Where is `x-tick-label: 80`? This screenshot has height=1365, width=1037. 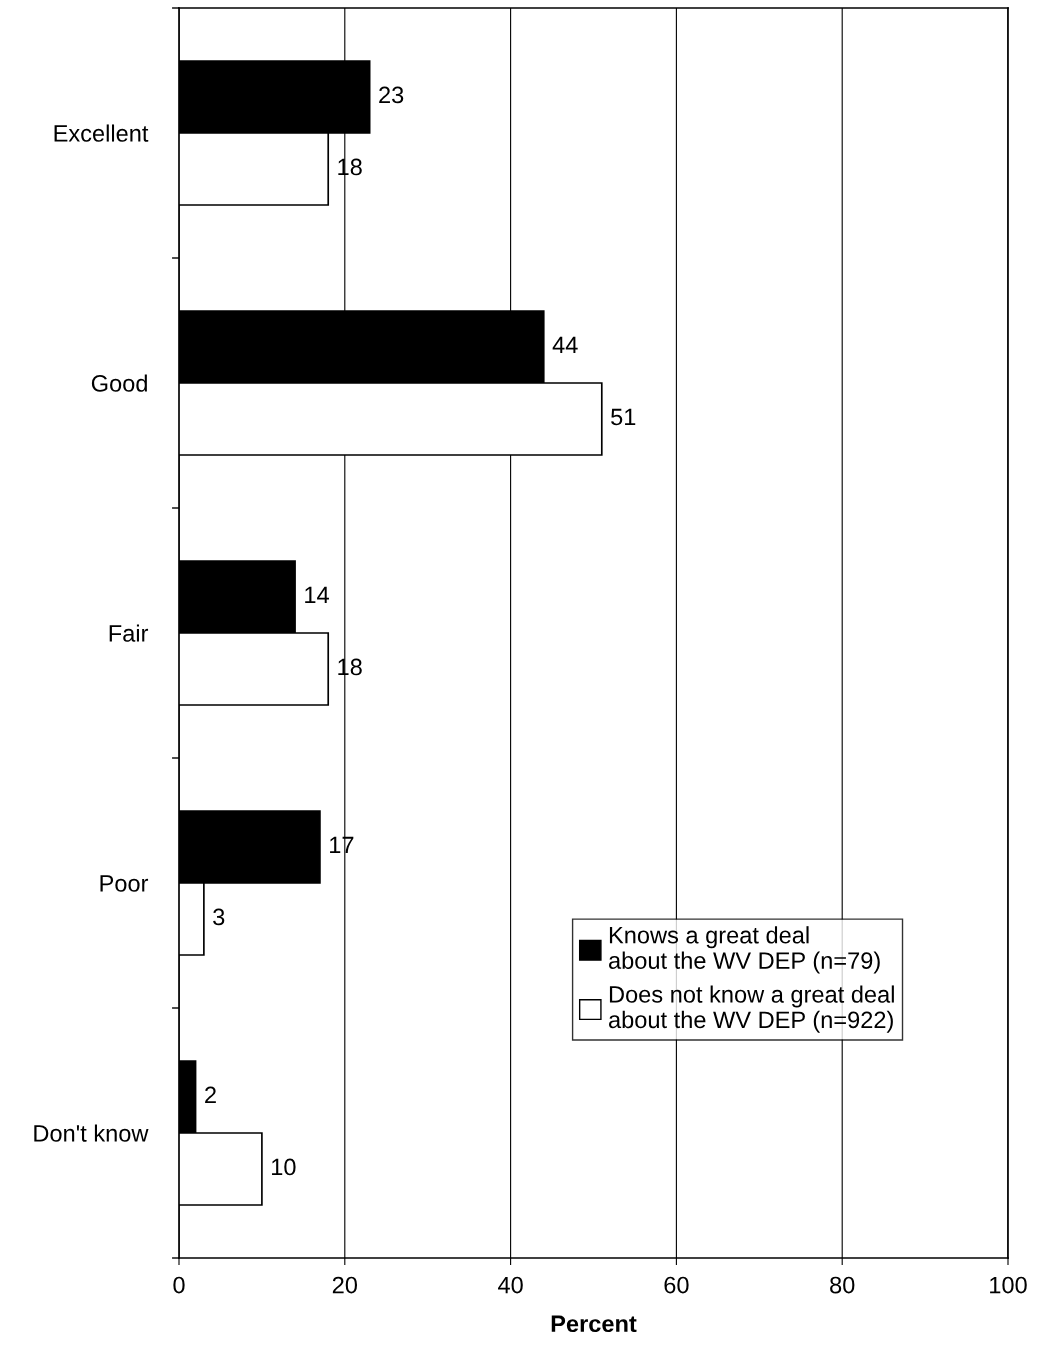
x-tick-label: 80 is located at coordinates (842, 1285).